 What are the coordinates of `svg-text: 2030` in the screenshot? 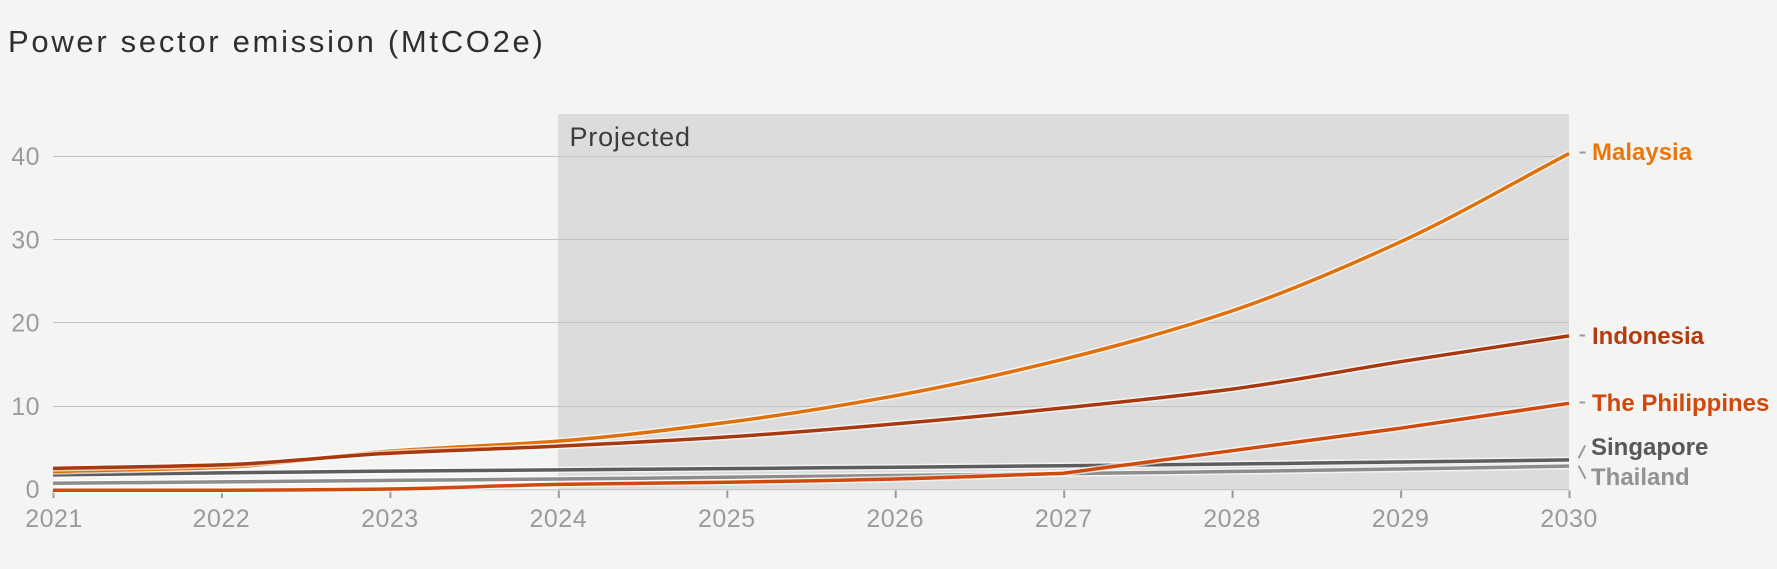 It's located at (1569, 519).